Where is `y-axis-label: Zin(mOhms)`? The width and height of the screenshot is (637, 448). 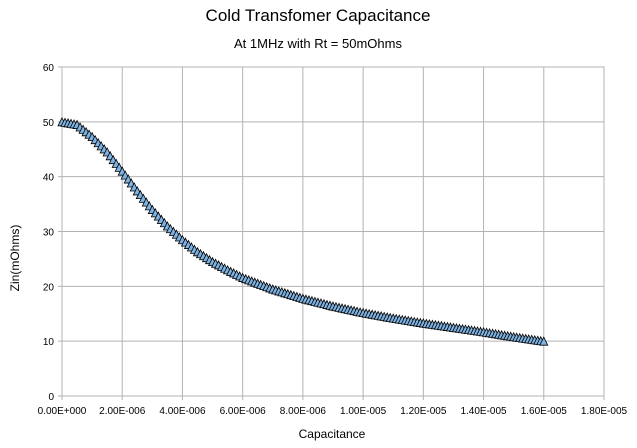
y-axis-label: Zin(mOhms) is located at coordinates (15, 258).